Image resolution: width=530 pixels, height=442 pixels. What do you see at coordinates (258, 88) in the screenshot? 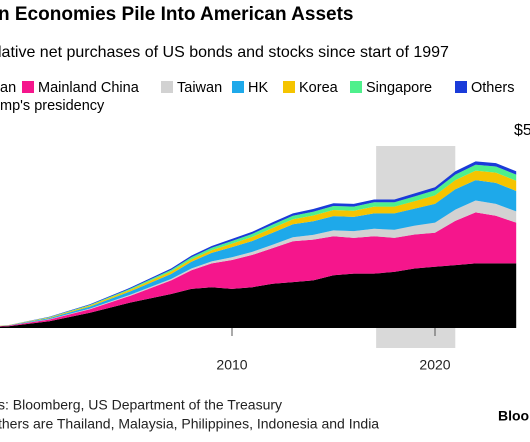
I see `legend-label: HK` at bounding box center [258, 88].